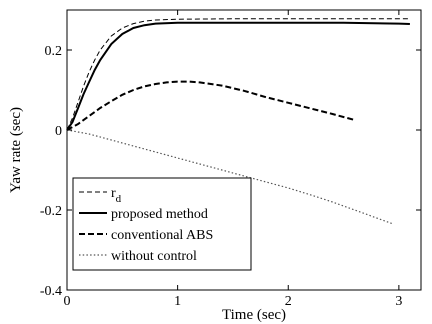 The width and height of the screenshot is (432, 324). Describe the element at coordinates (51, 291) in the screenshot. I see `y-tick-label-0: -0.4` at that location.